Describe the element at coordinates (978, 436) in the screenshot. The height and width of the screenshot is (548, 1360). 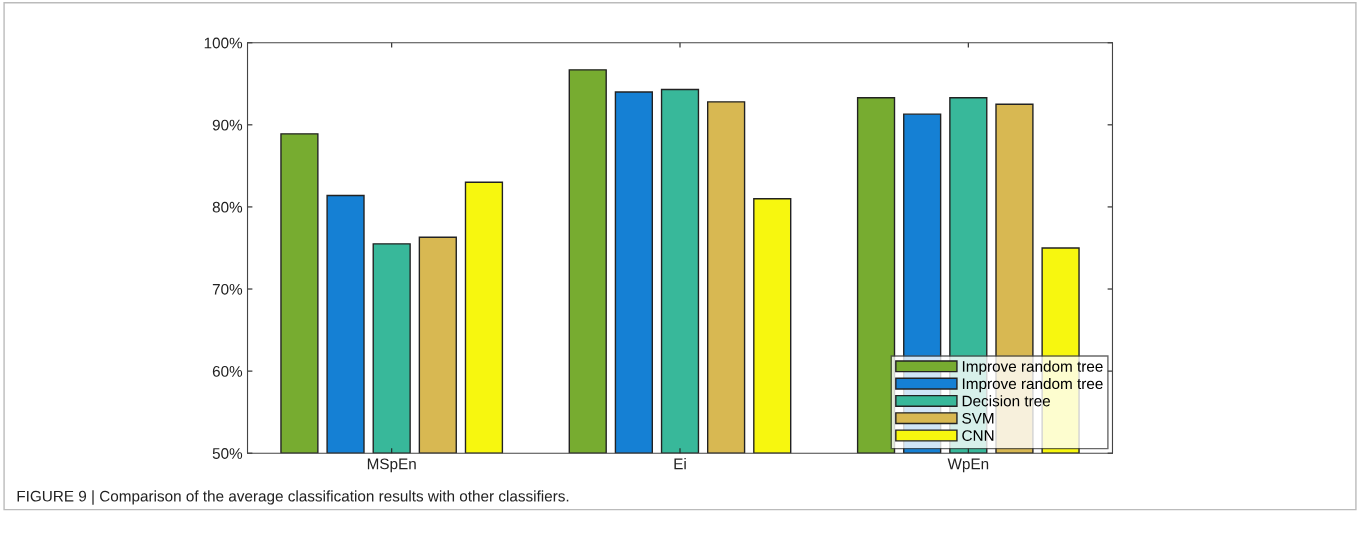
I see `legend-label: CNN` at that location.